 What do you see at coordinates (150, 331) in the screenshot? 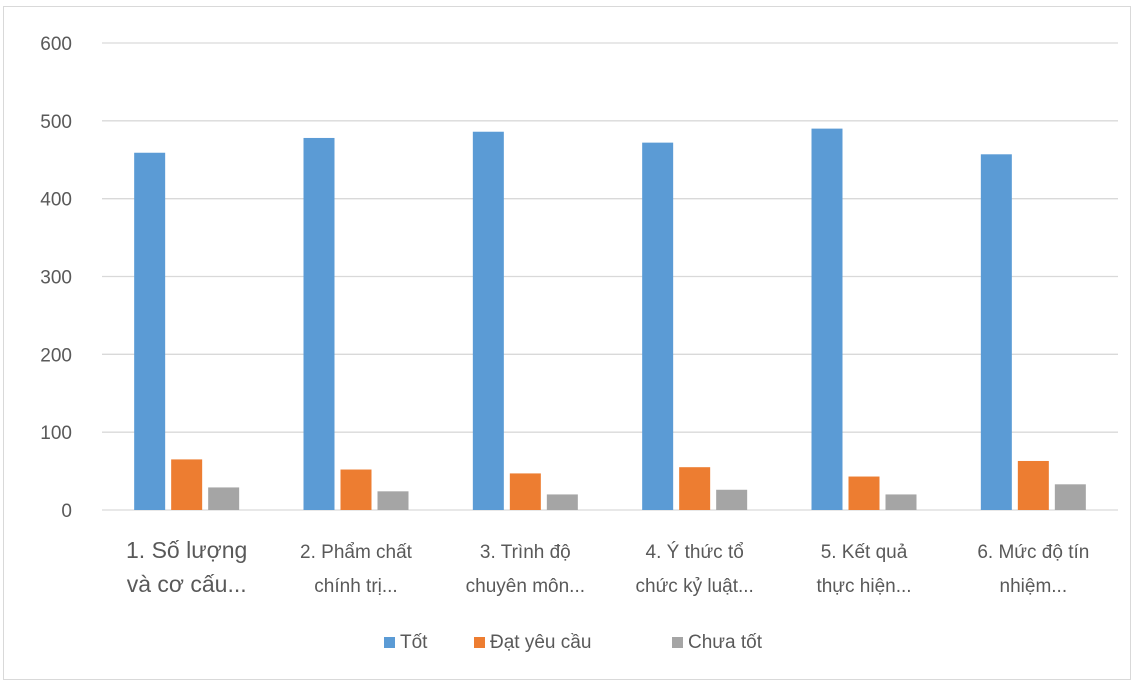
I see `bar-tốt-1` at bounding box center [150, 331].